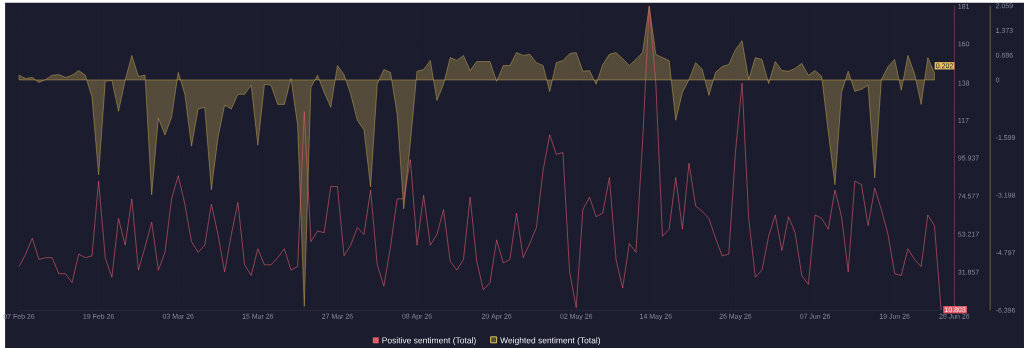 This screenshot has width=1024, height=348. I want to click on legend-label: Positive sentiment (Total), so click(429, 340).